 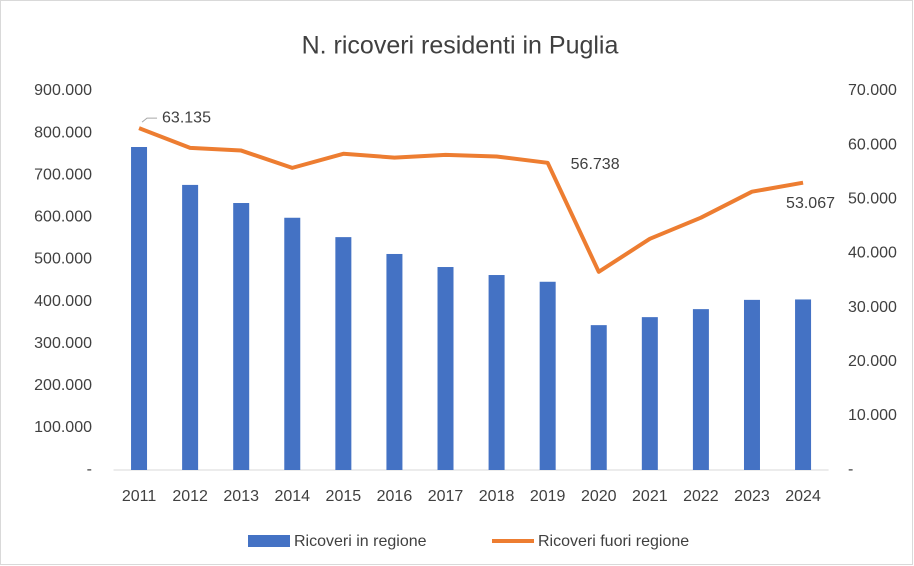 What do you see at coordinates (63, 132) in the screenshot?
I see `y-tick-label: 800.000` at bounding box center [63, 132].